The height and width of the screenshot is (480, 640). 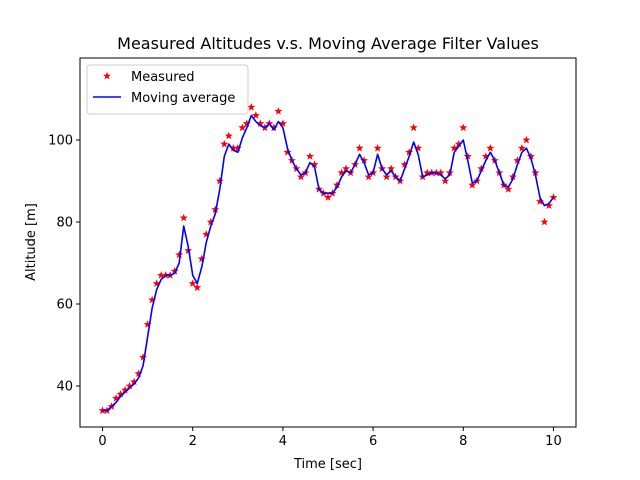 What do you see at coordinates (31, 242) in the screenshot?
I see `y-axis-label: Altitude [m]` at bounding box center [31, 242].